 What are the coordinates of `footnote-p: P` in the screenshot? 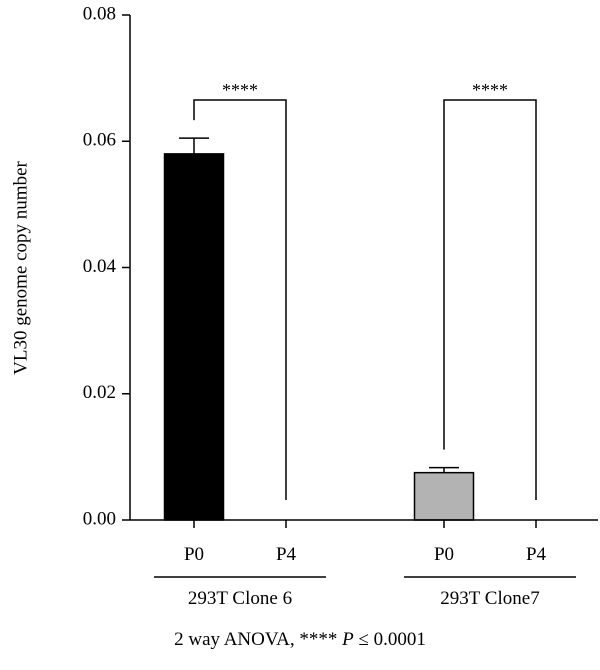 It's located at (347, 639).